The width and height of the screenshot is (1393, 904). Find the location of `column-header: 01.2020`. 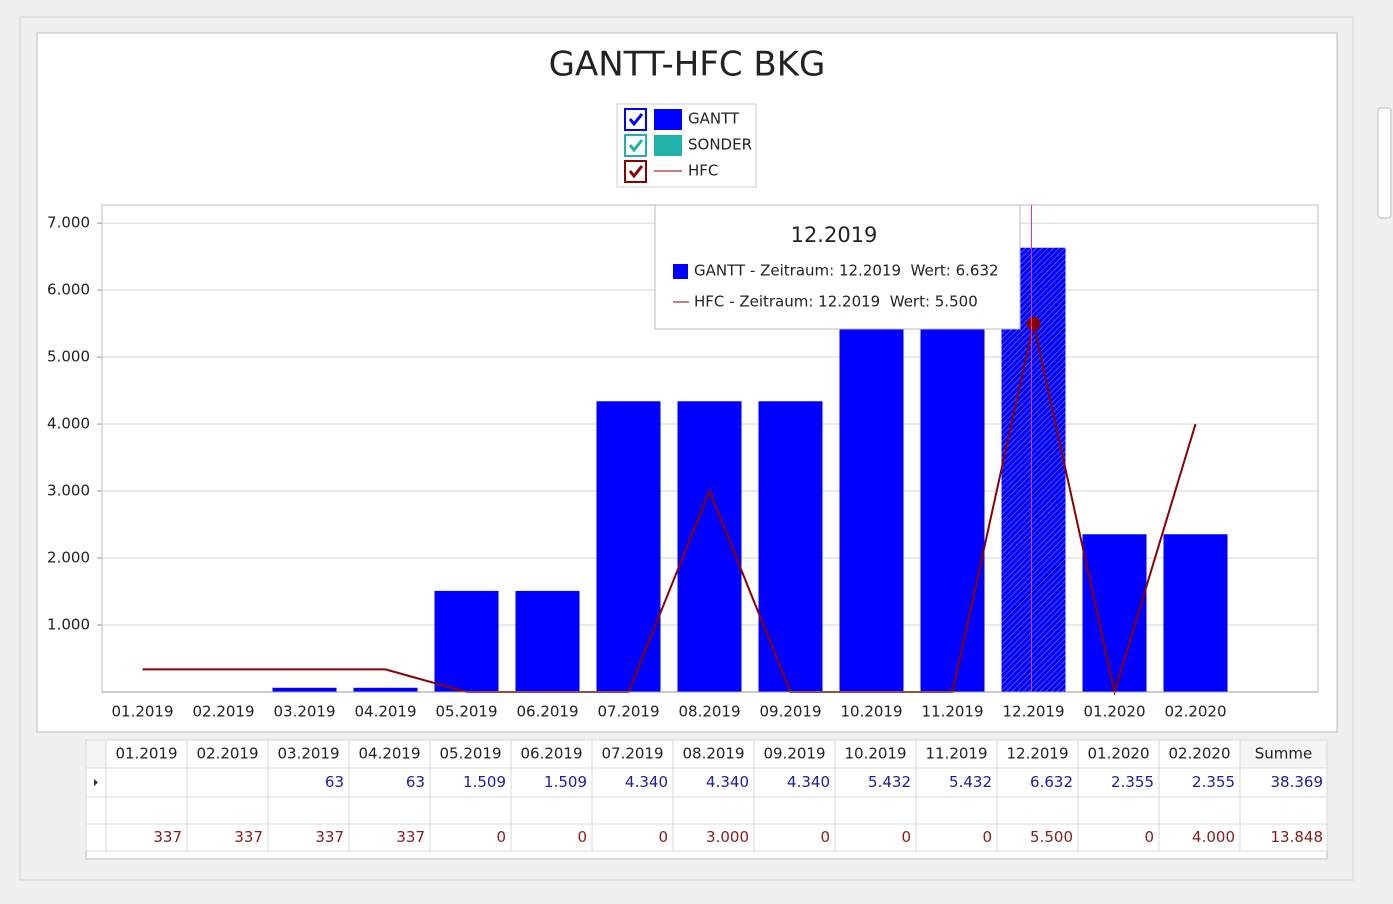

column-header: 01.2020 is located at coordinates (1118, 754).